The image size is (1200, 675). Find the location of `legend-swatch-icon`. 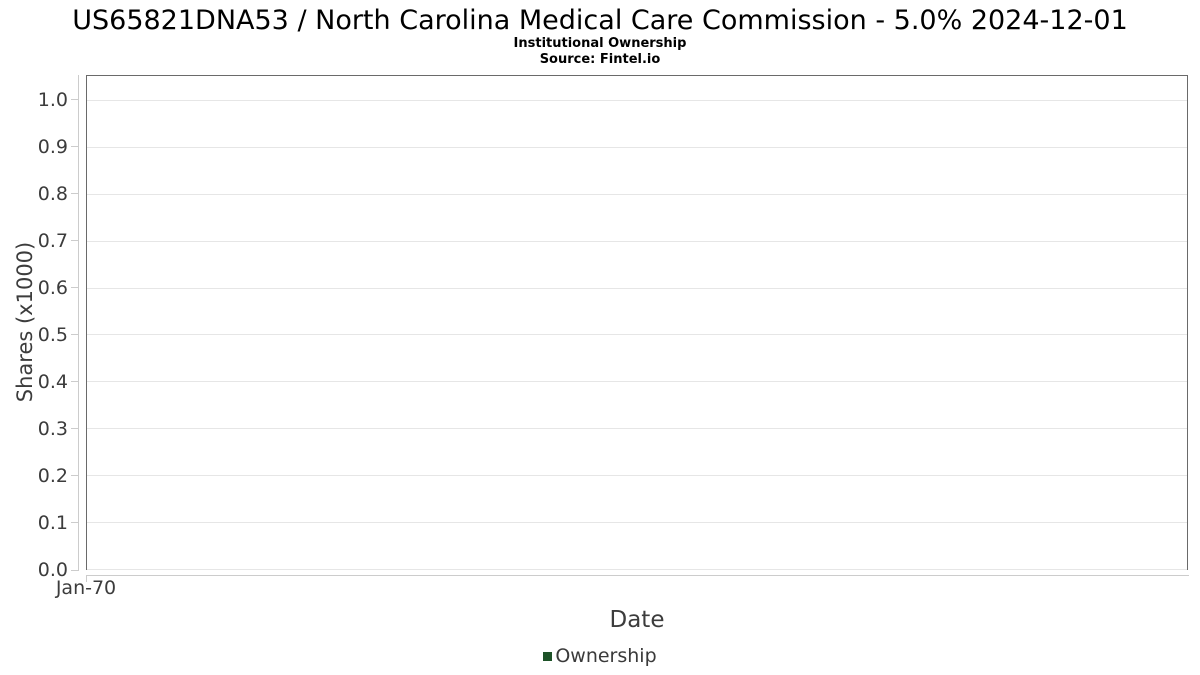

legend-swatch-icon is located at coordinates (548, 656).